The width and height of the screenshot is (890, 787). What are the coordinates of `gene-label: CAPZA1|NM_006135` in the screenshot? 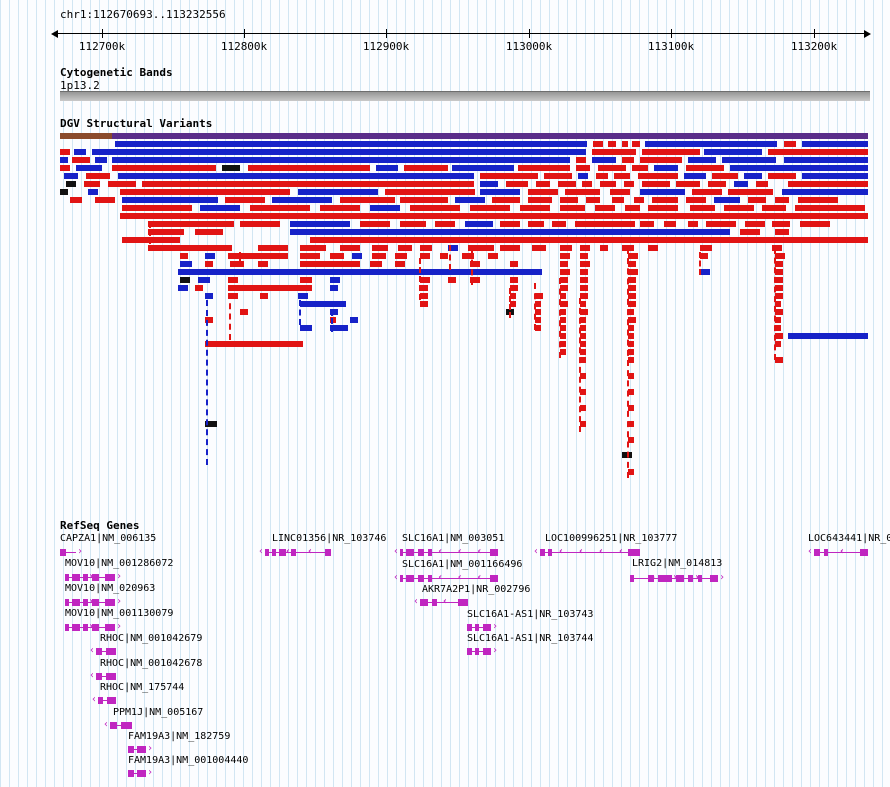 It's located at (108, 538).